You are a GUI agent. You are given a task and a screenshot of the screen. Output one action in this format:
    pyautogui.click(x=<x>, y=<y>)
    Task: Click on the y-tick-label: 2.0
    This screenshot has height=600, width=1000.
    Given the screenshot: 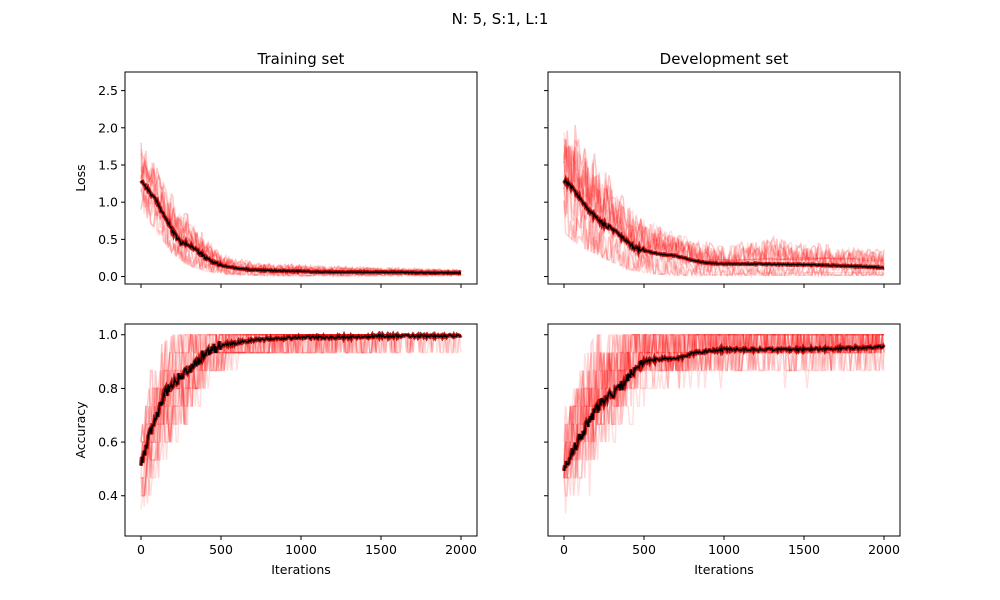 What is the action you would take?
    pyautogui.click(x=108, y=127)
    